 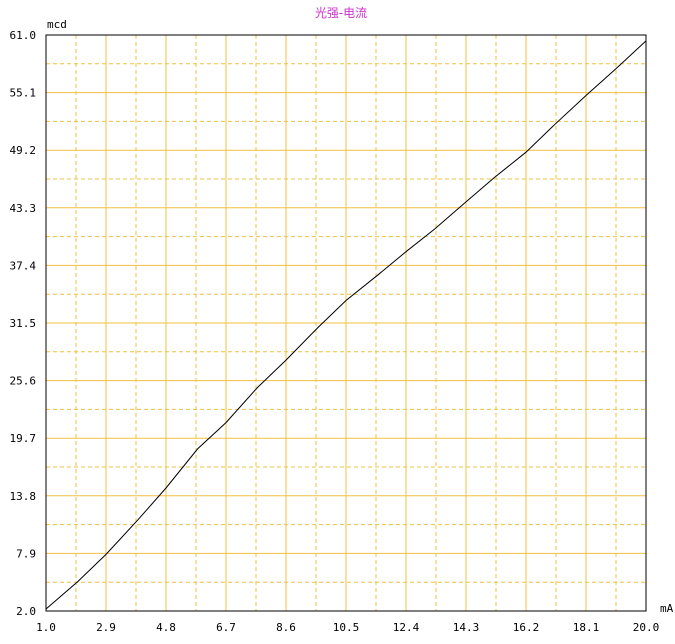 I want to click on y-tick-label: 31.5, so click(x=23, y=323).